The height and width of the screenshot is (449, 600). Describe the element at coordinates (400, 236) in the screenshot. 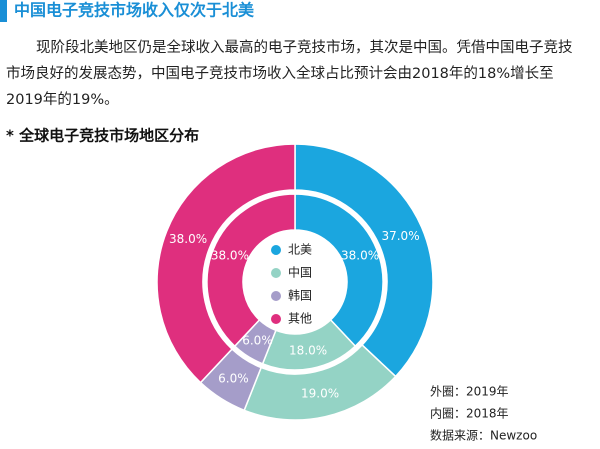

I see `data-label: 37.0%` at that location.